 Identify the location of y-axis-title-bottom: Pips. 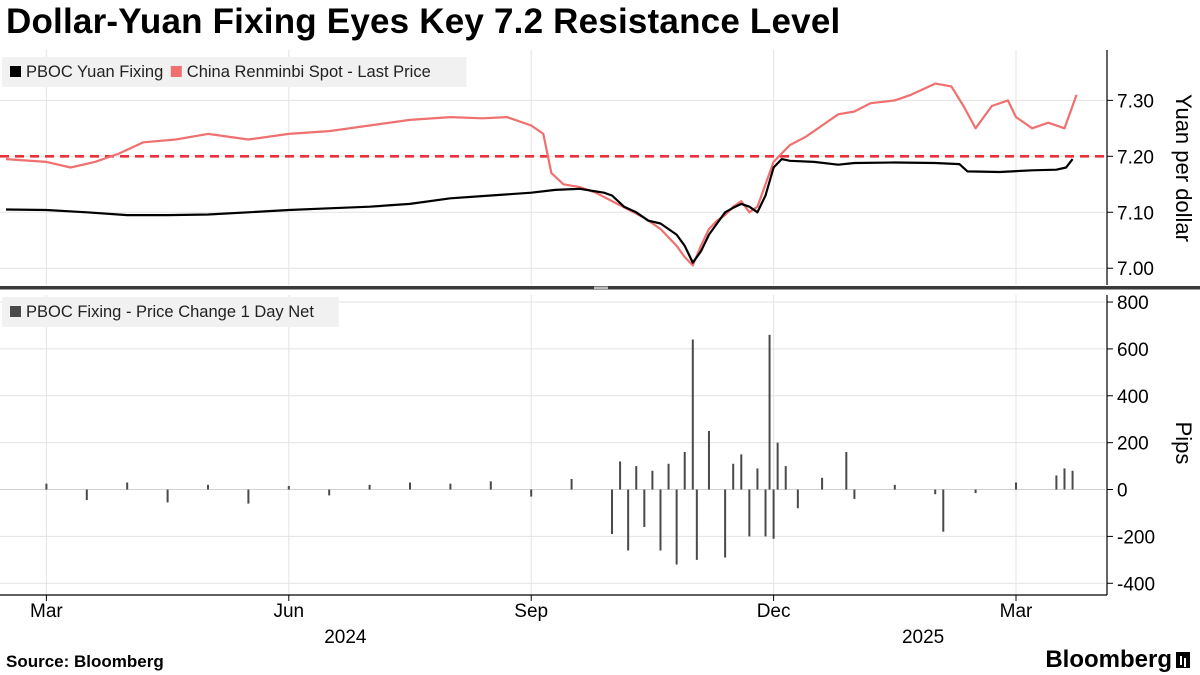
(1183, 443).